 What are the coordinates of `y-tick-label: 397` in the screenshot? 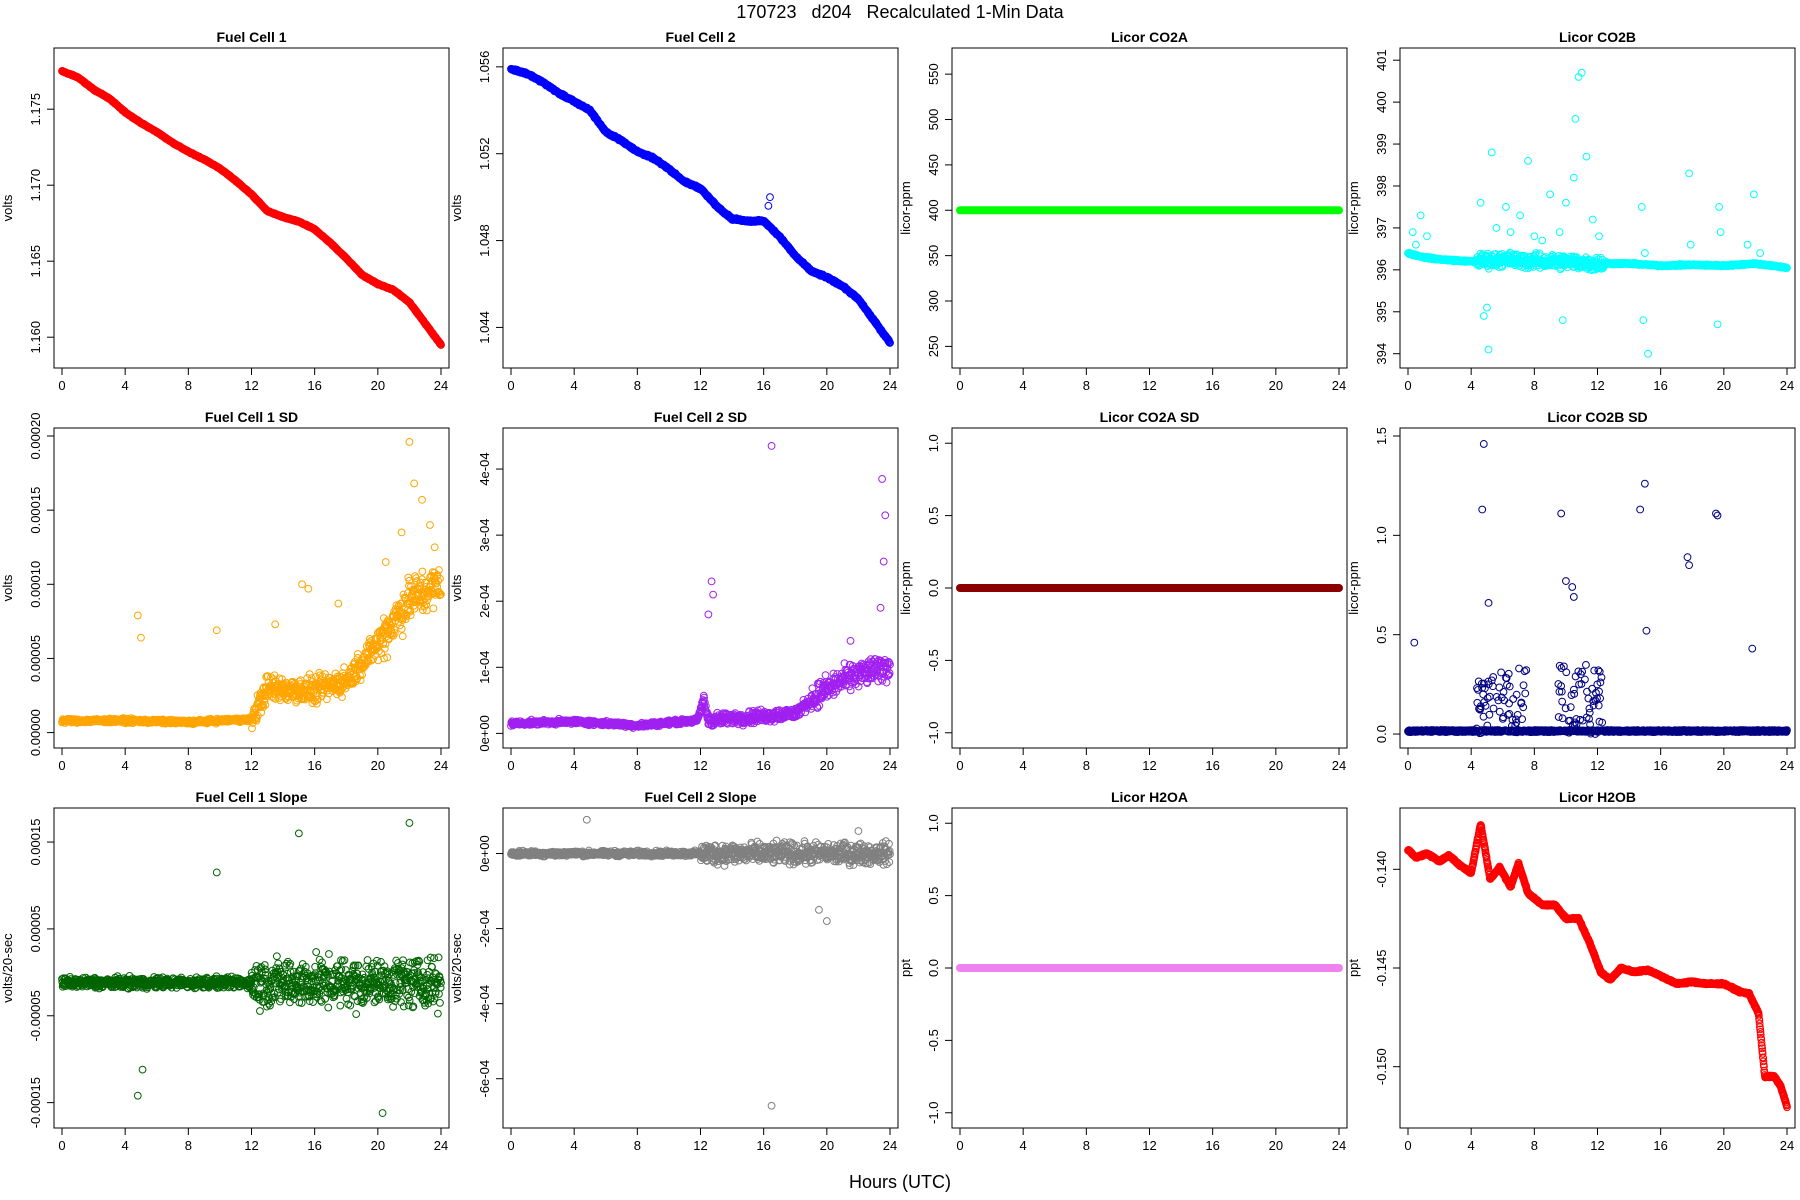 It's located at (1381, 228).